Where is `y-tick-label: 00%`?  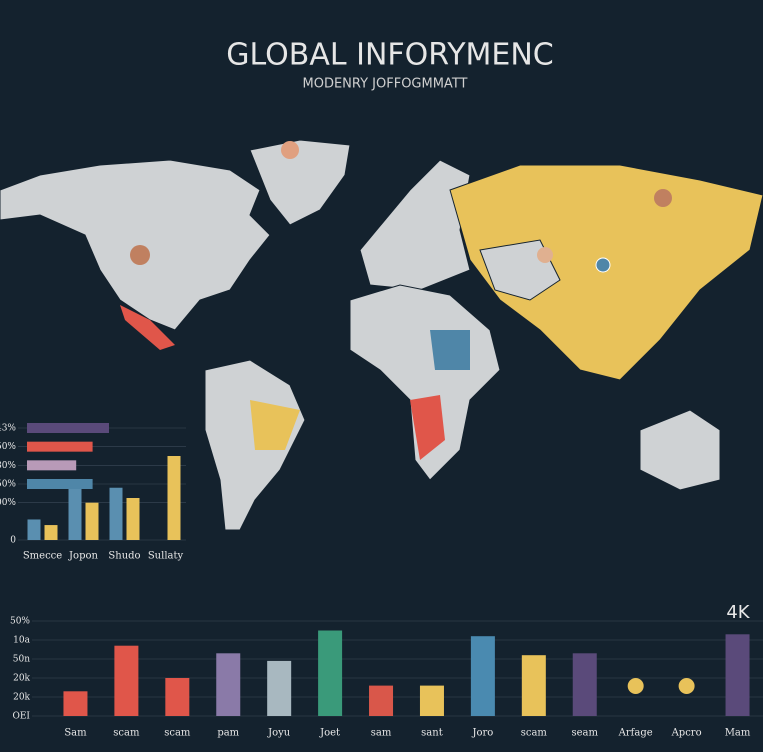 y-tick-label: 00% is located at coordinates (8, 503).